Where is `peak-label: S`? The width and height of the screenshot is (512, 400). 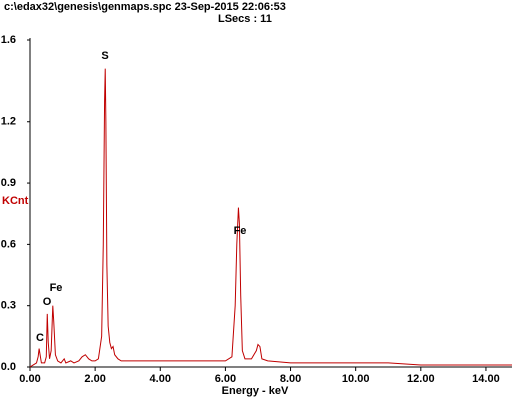
peak-label: S is located at coordinates (104, 56).